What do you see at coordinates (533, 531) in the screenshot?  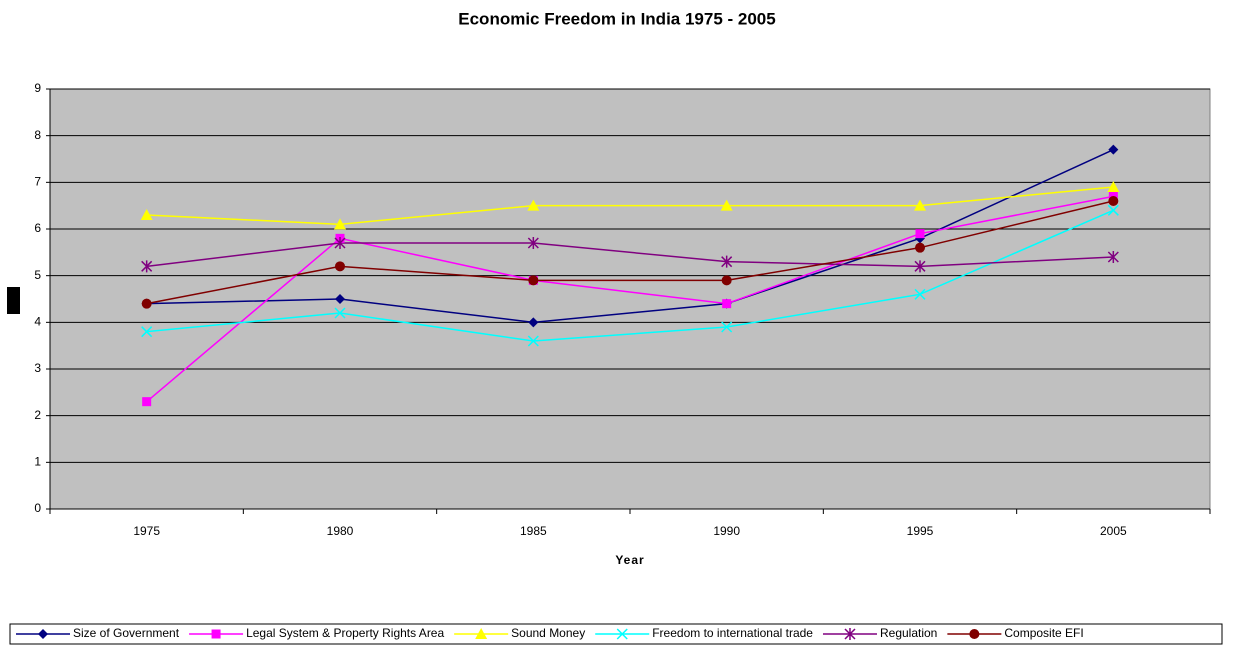 I see `x-tick-label: 1985` at bounding box center [533, 531].